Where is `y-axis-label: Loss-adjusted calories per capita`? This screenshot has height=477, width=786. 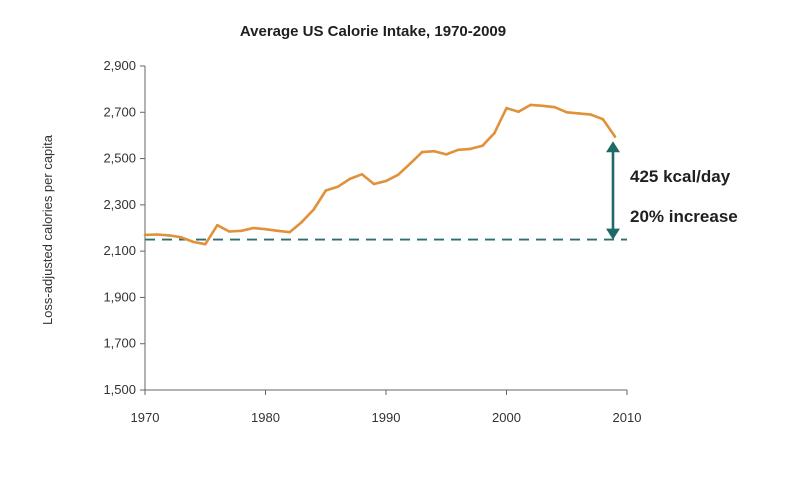 y-axis-label: Loss-adjusted calories per capita is located at coordinates (47, 229).